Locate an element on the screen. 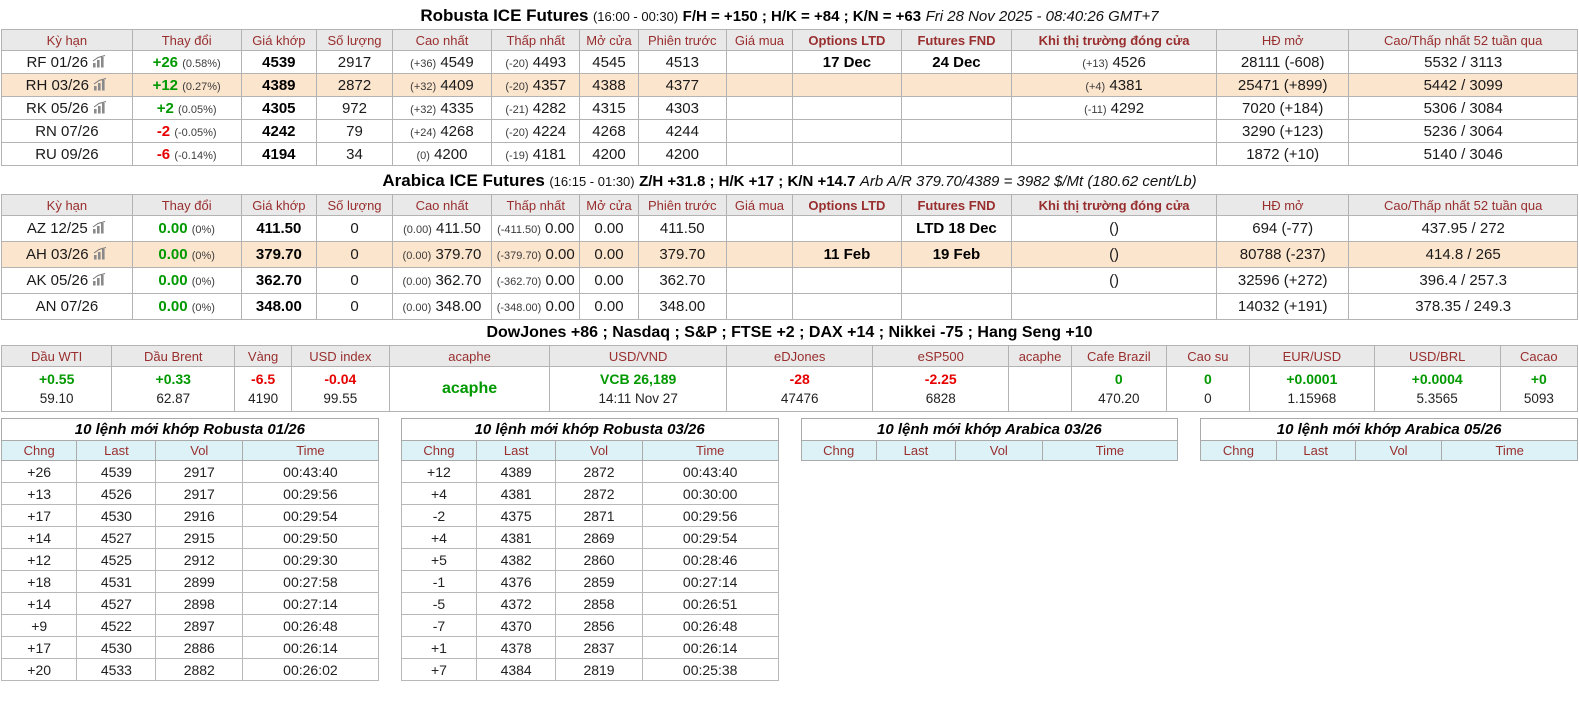  indicator-header: eDJones is located at coordinates (799, 356).